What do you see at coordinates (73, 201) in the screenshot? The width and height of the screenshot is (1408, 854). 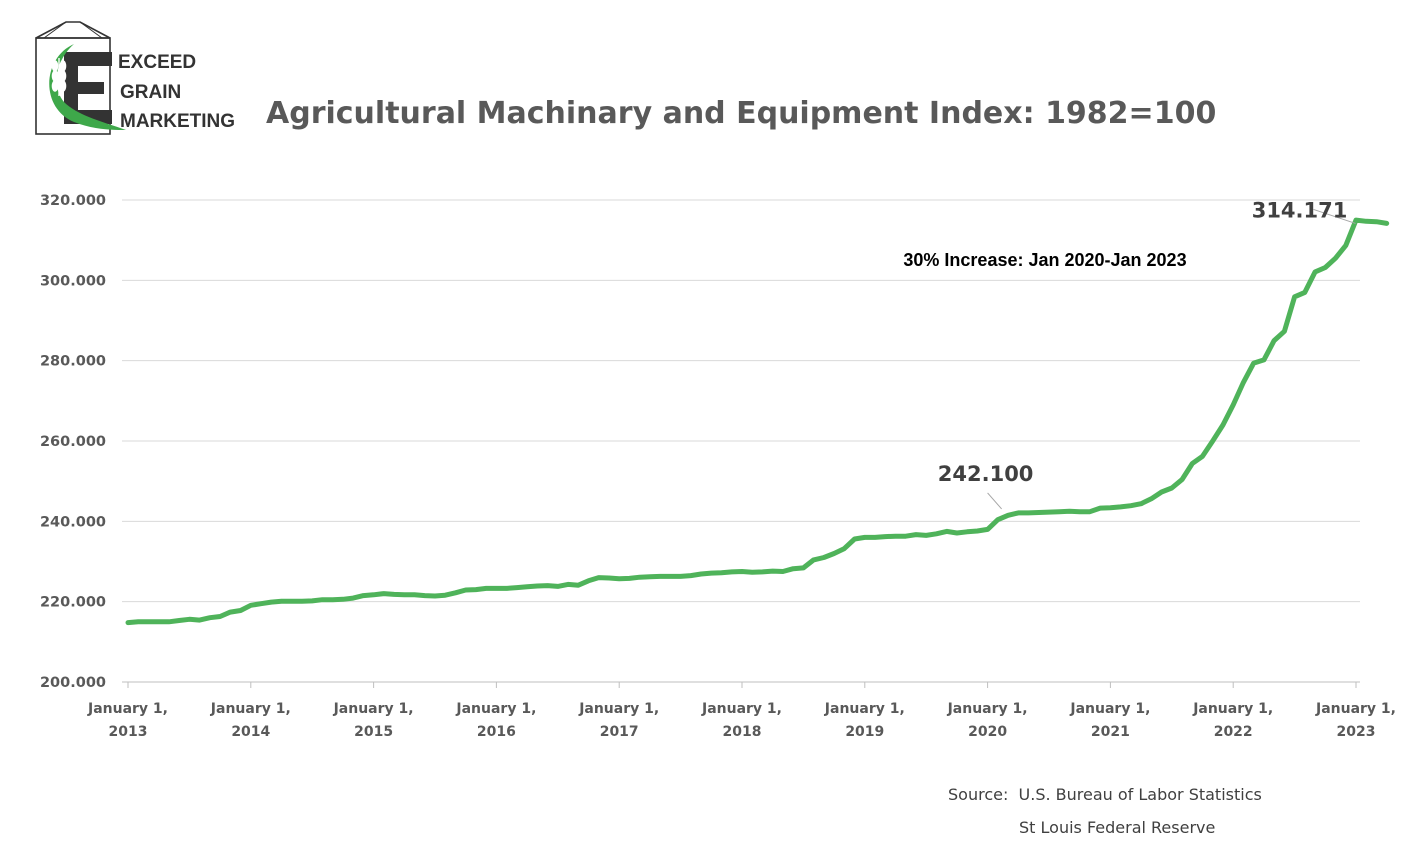 I see `y-tick-label: 320.000` at bounding box center [73, 201].